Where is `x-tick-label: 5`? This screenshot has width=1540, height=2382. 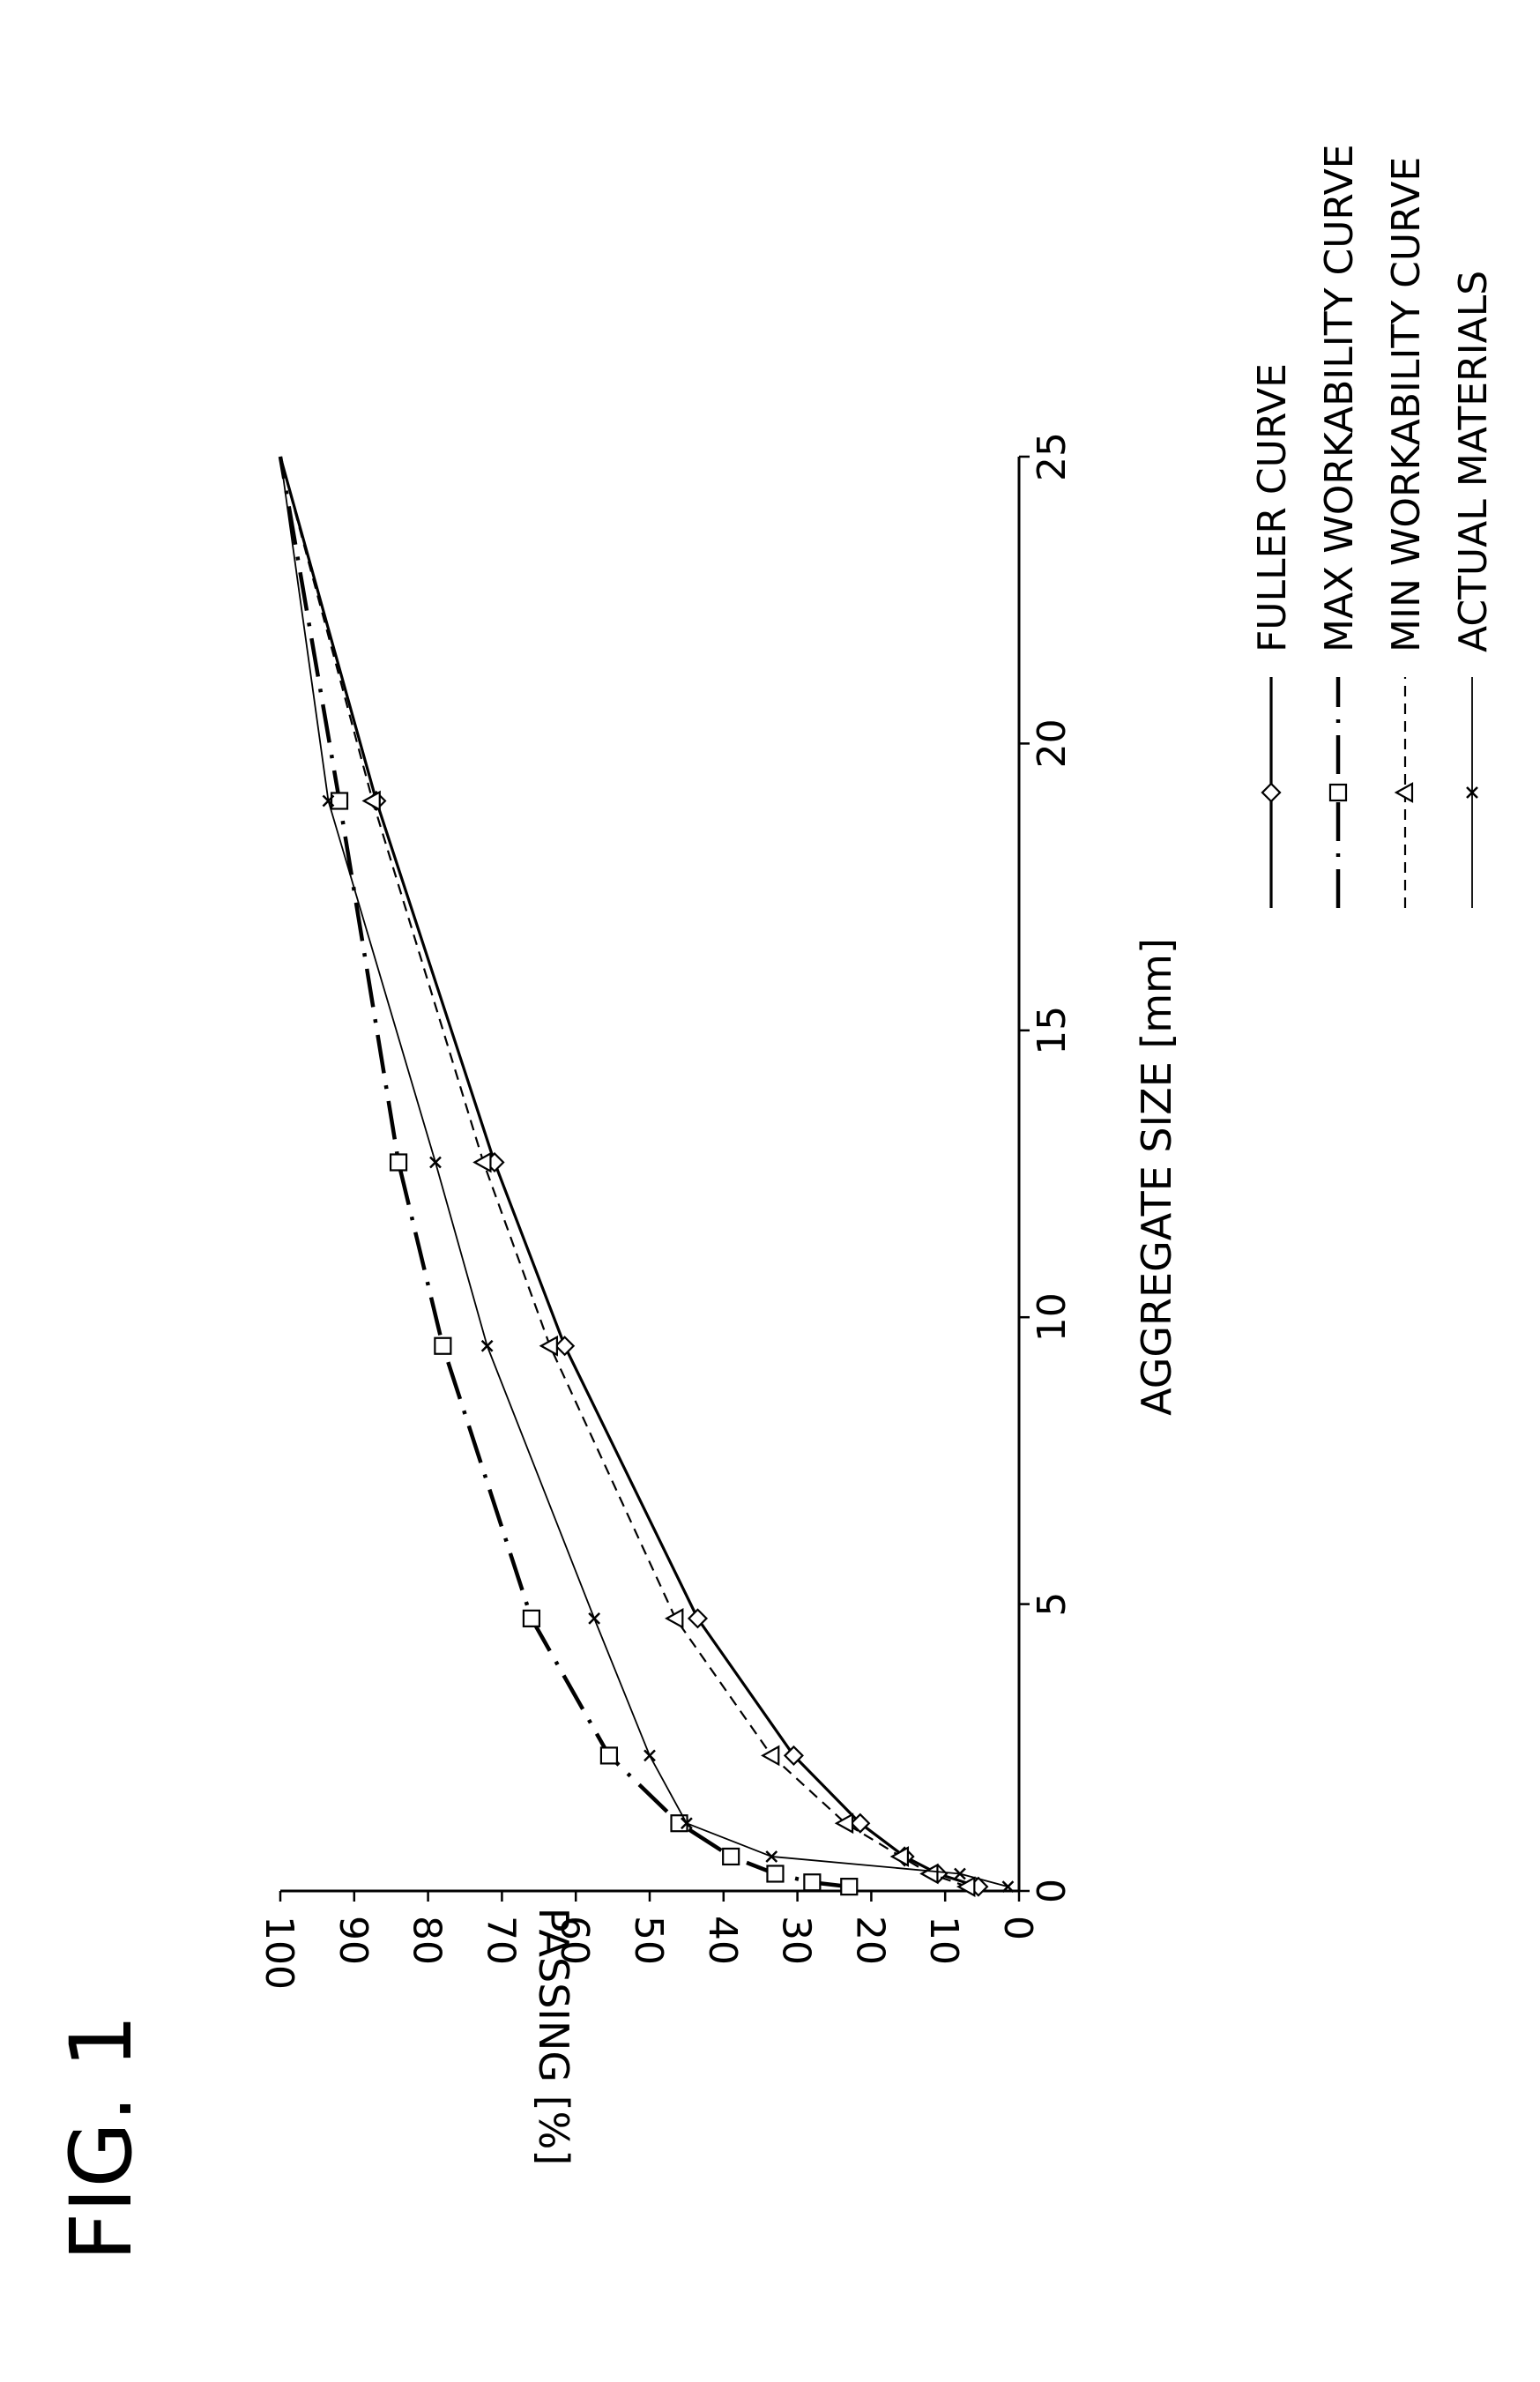 x-tick-label: 5 is located at coordinates (1052, 1604).